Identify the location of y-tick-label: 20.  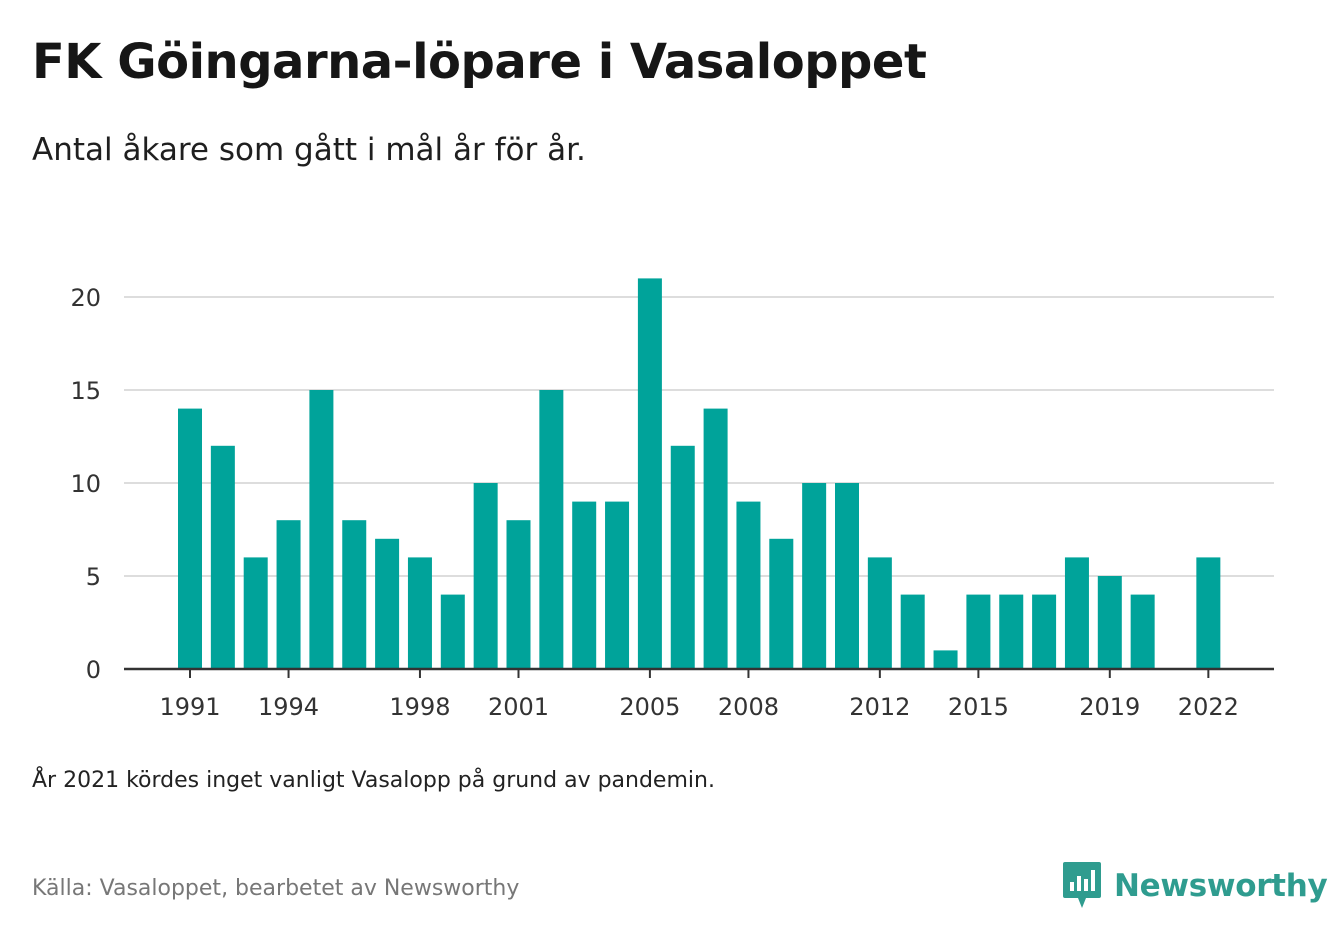
(85, 298).